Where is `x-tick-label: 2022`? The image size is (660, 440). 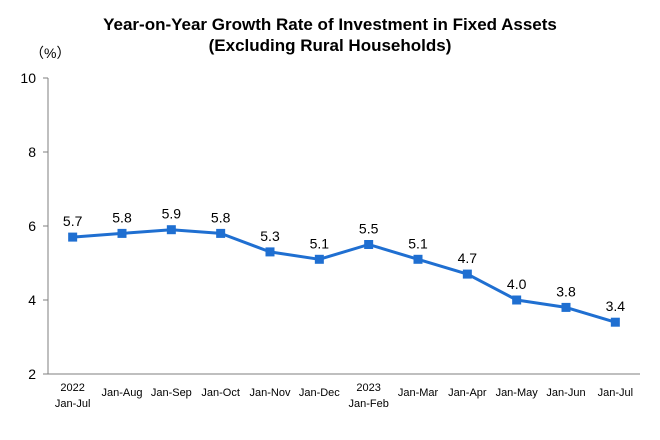 x-tick-label: 2022 is located at coordinates (72, 388).